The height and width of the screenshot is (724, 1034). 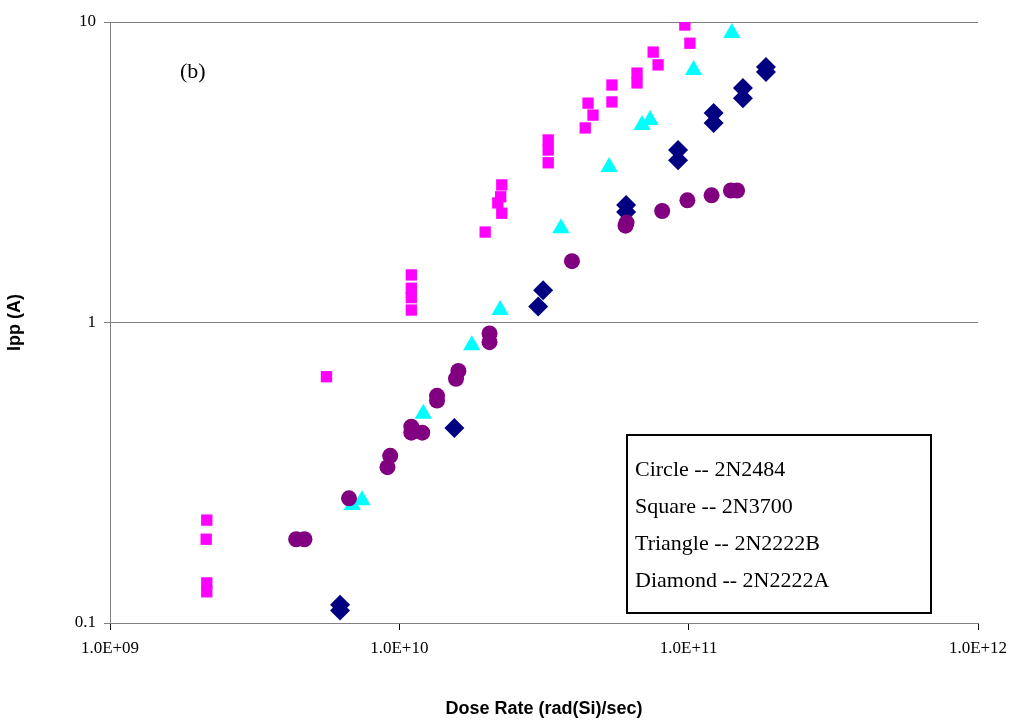 What do you see at coordinates (688, 647) in the screenshot?
I see `x-tick-label: 1.0E+11` at bounding box center [688, 647].